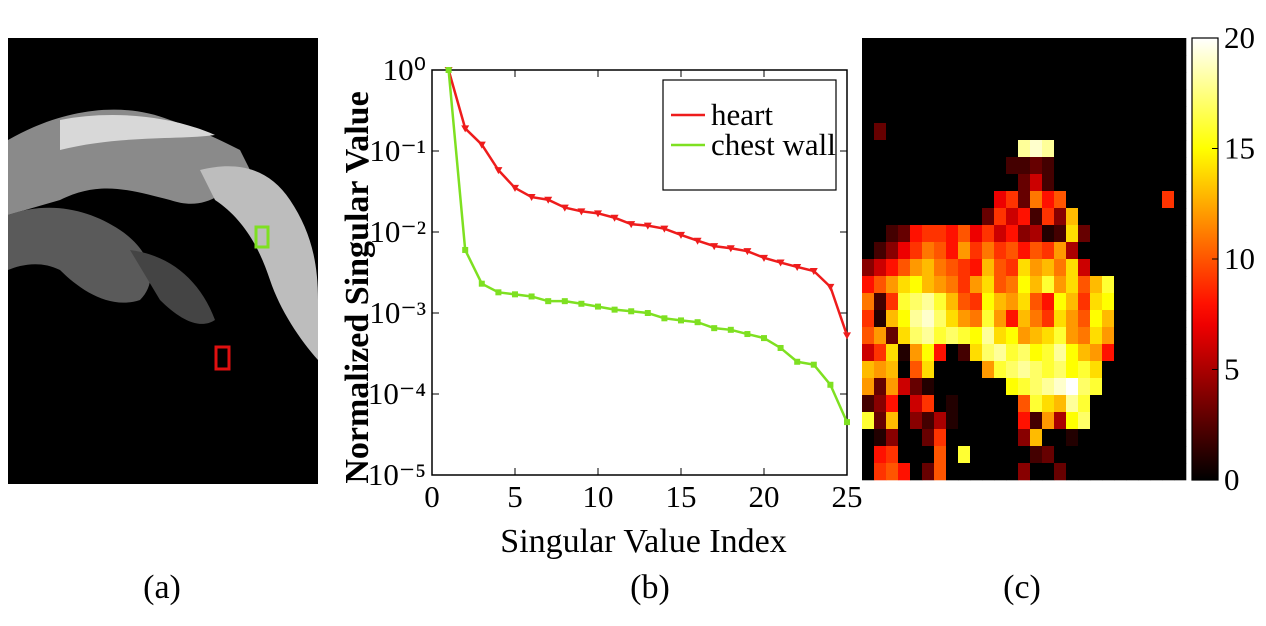 Image resolution: width=1266 pixels, height=626 pixels. What do you see at coordinates (397, 474) in the screenshot?
I see `y-tick-label: 10⁻⁵` at bounding box center [397, 474].